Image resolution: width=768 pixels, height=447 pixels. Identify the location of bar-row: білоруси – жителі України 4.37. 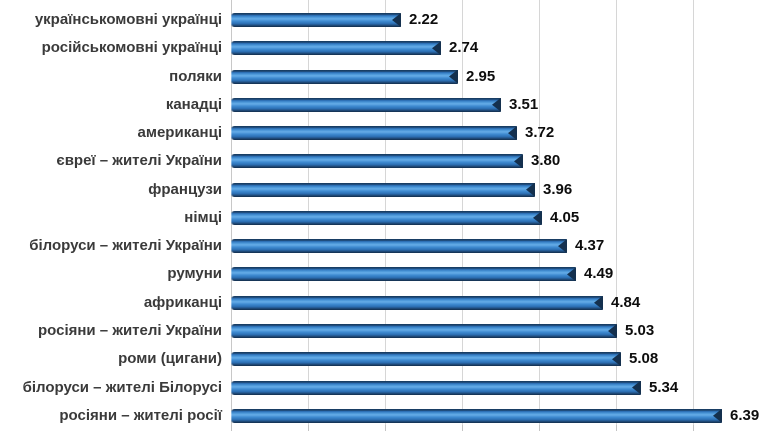
(384, 246).